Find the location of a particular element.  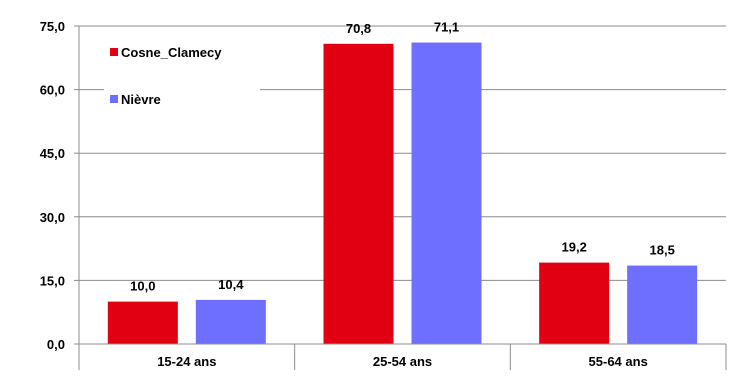

data-label-cosne-clamecy-2: 19,2 is located at coordinates (574, 247).